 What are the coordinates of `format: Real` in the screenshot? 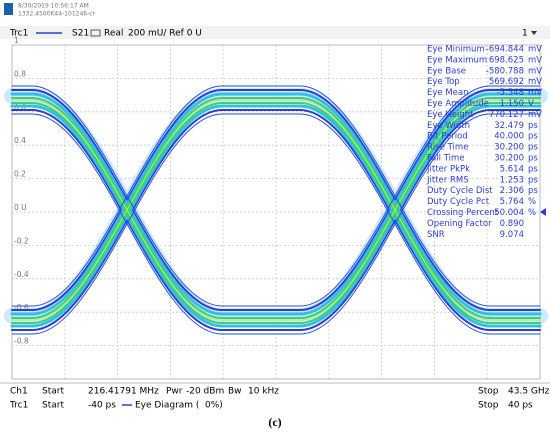 It's located at (113, 34).